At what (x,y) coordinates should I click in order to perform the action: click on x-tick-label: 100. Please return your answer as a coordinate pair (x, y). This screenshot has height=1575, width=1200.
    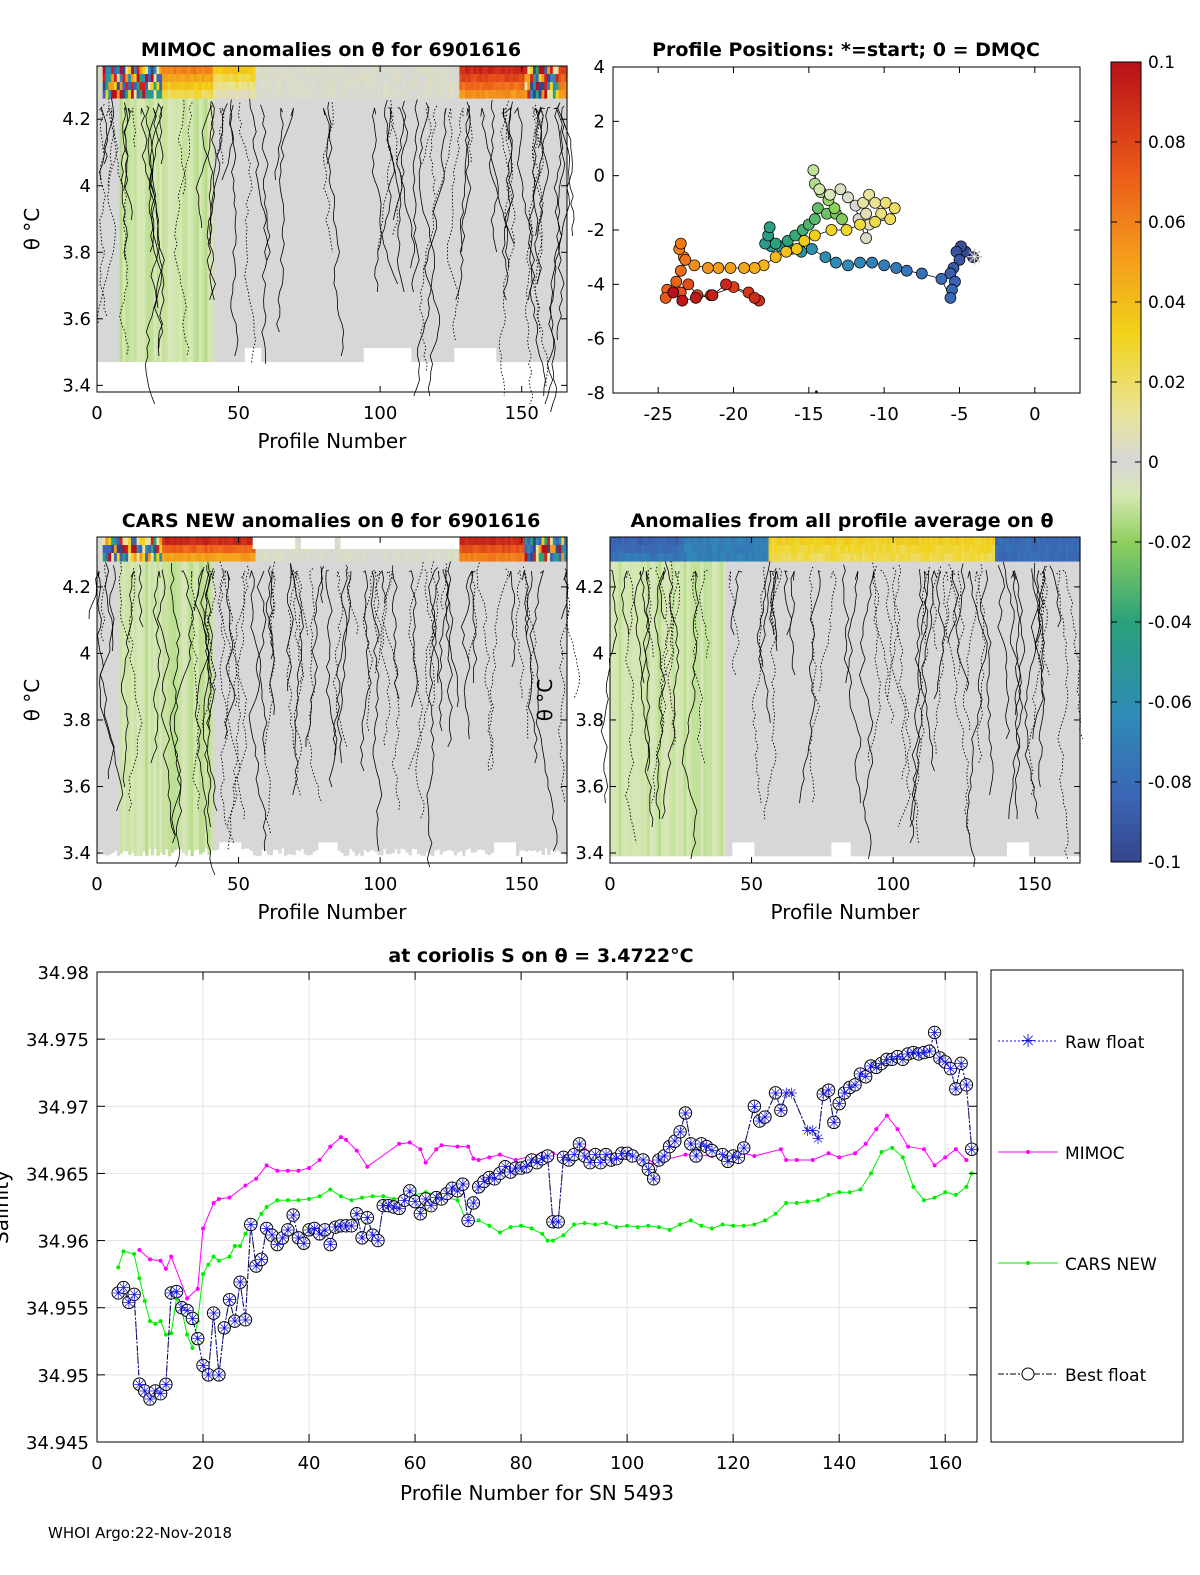
    Looking at the image, I should click on (380, 413).